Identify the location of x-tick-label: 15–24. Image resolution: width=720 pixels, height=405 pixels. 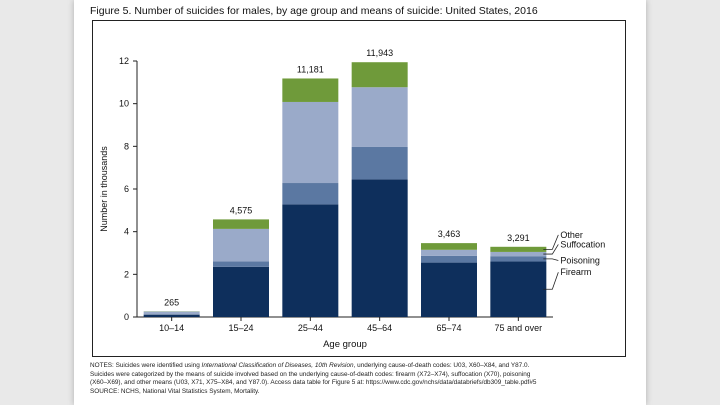
(240, 328).